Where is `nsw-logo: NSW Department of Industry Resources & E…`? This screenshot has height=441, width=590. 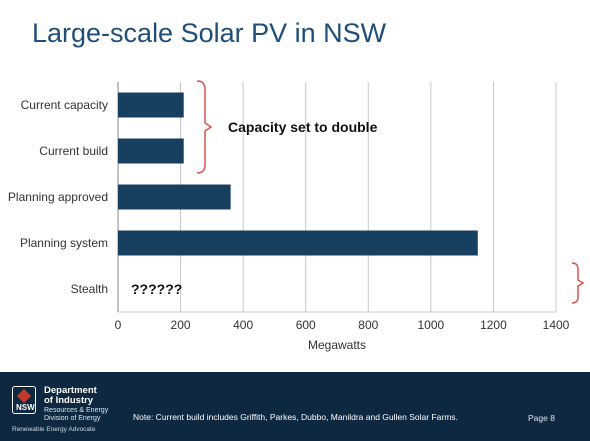 nsw-logo: NSW Department of Industry Resources & E… is located at coordinates (62, 404).